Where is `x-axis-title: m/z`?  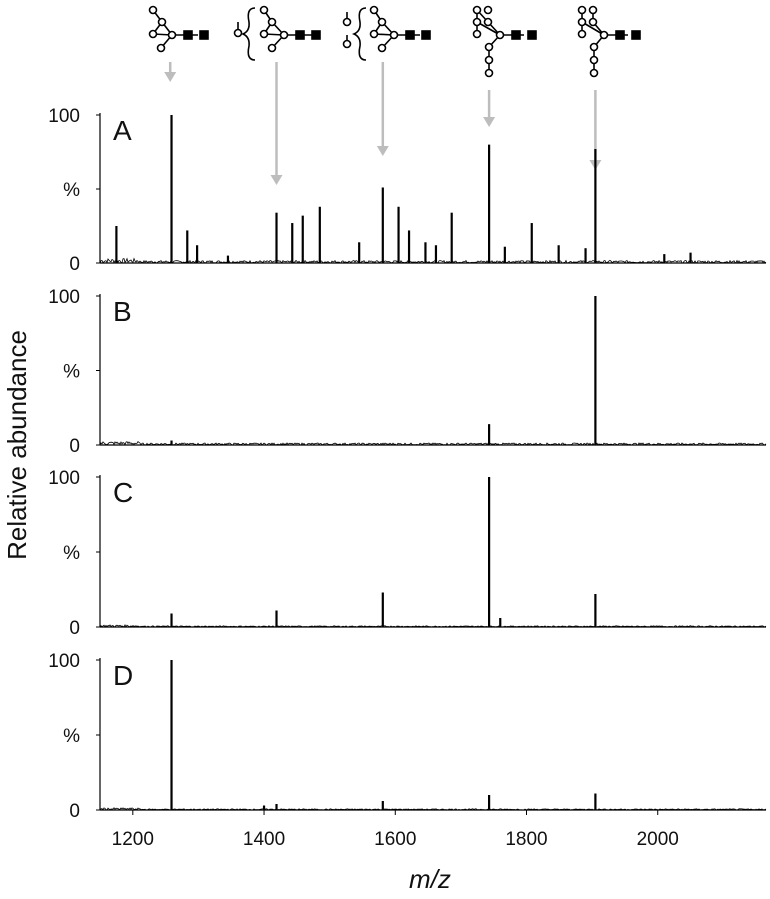 x-axis-title: m/z is located at coordinates (430, 879).